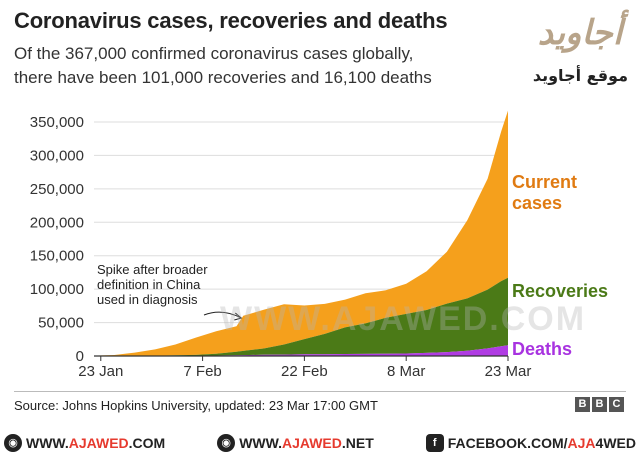 This screenshot has width=640, height=457. I want to click on annotation-text: used in diagnosis, so click(147, 299).